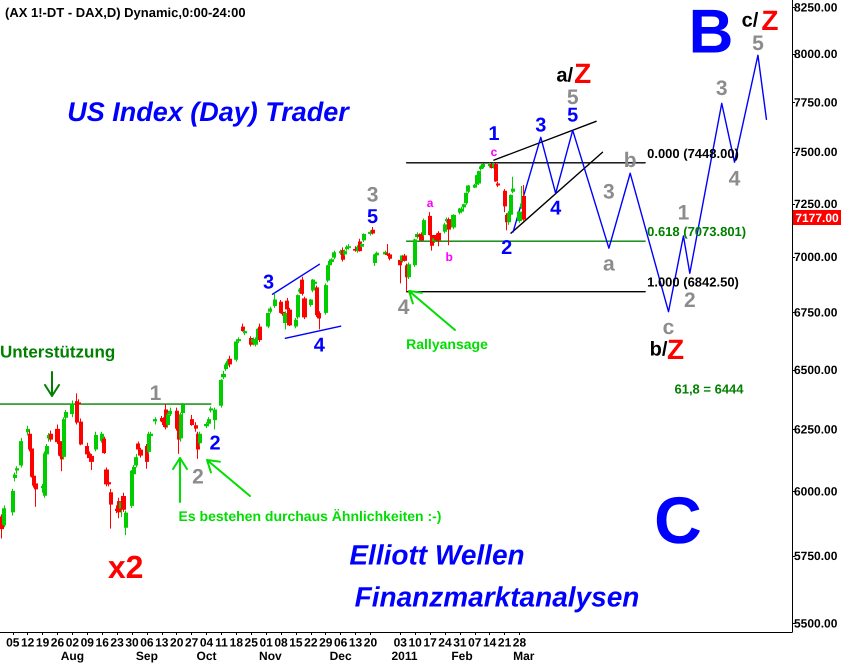 The width and height of the screenshot is (841, 663). Describe the element at coordinates (147, 656) in the screenshot. I see `x2-tick-label: Sep` at that location.